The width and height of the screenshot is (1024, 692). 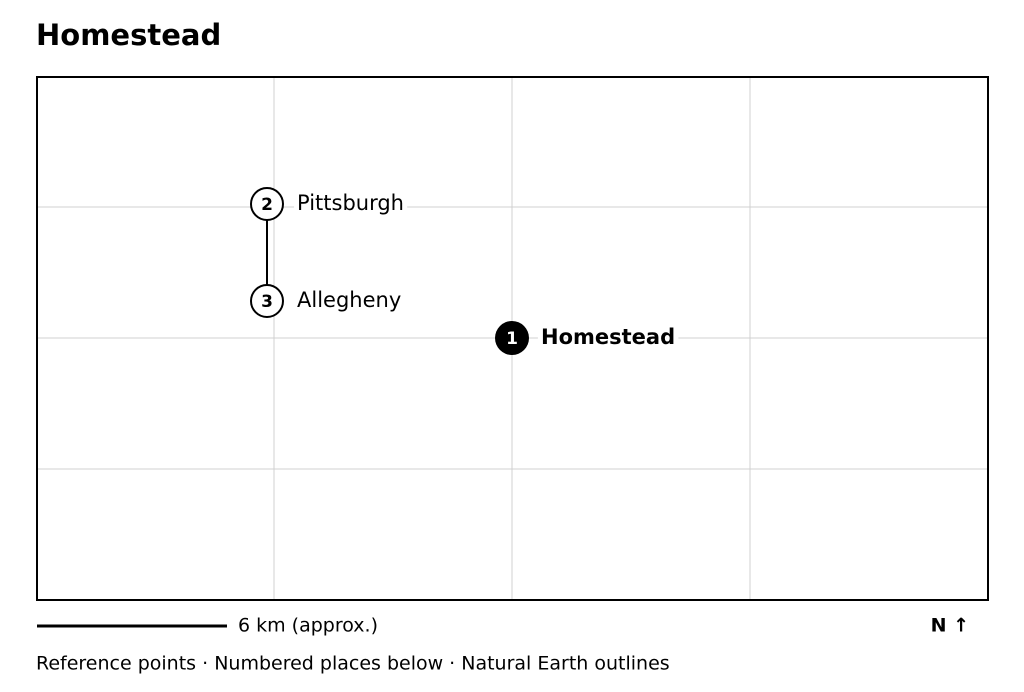 I want to click on place-label: Homestead, so click(x=608, y=337).